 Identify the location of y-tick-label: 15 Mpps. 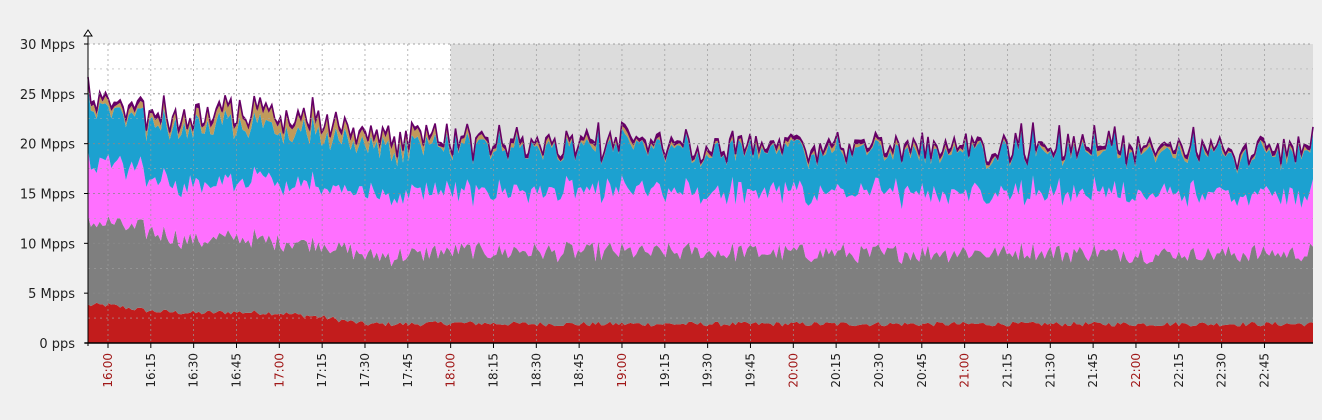
(47, 195).